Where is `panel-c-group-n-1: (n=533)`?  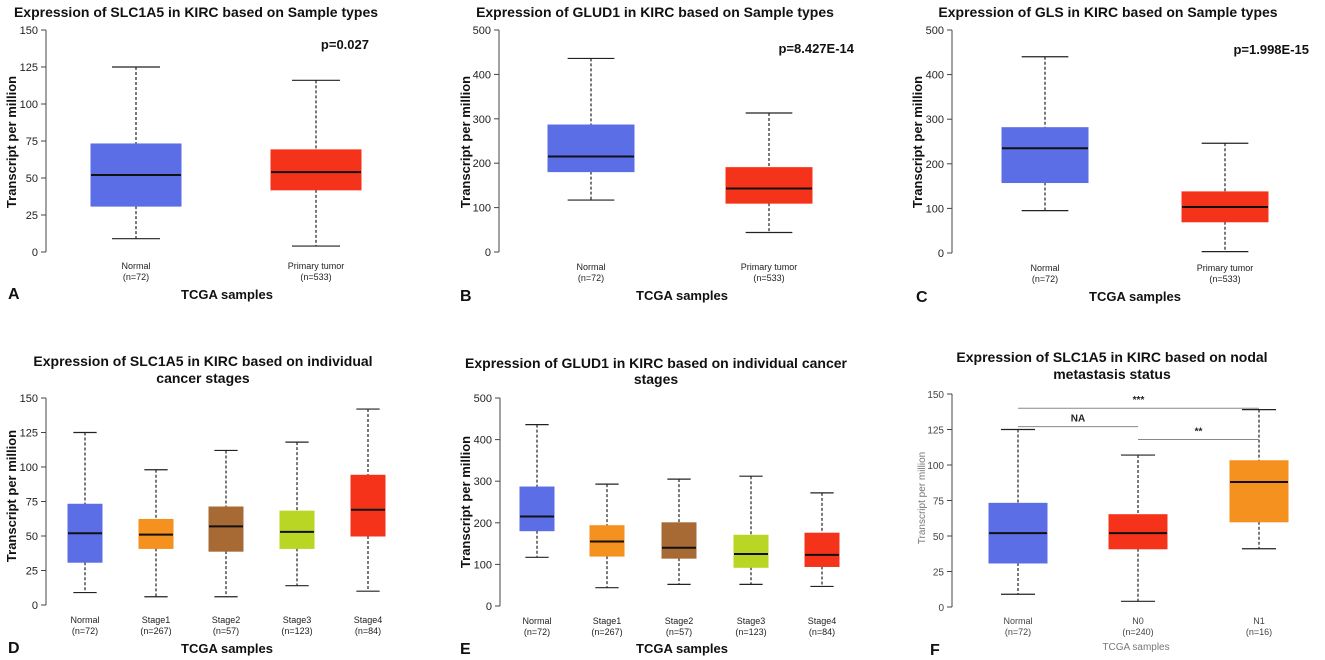
panel-c-group-n-1: (n=533) is located at coordinates (1224, 279).